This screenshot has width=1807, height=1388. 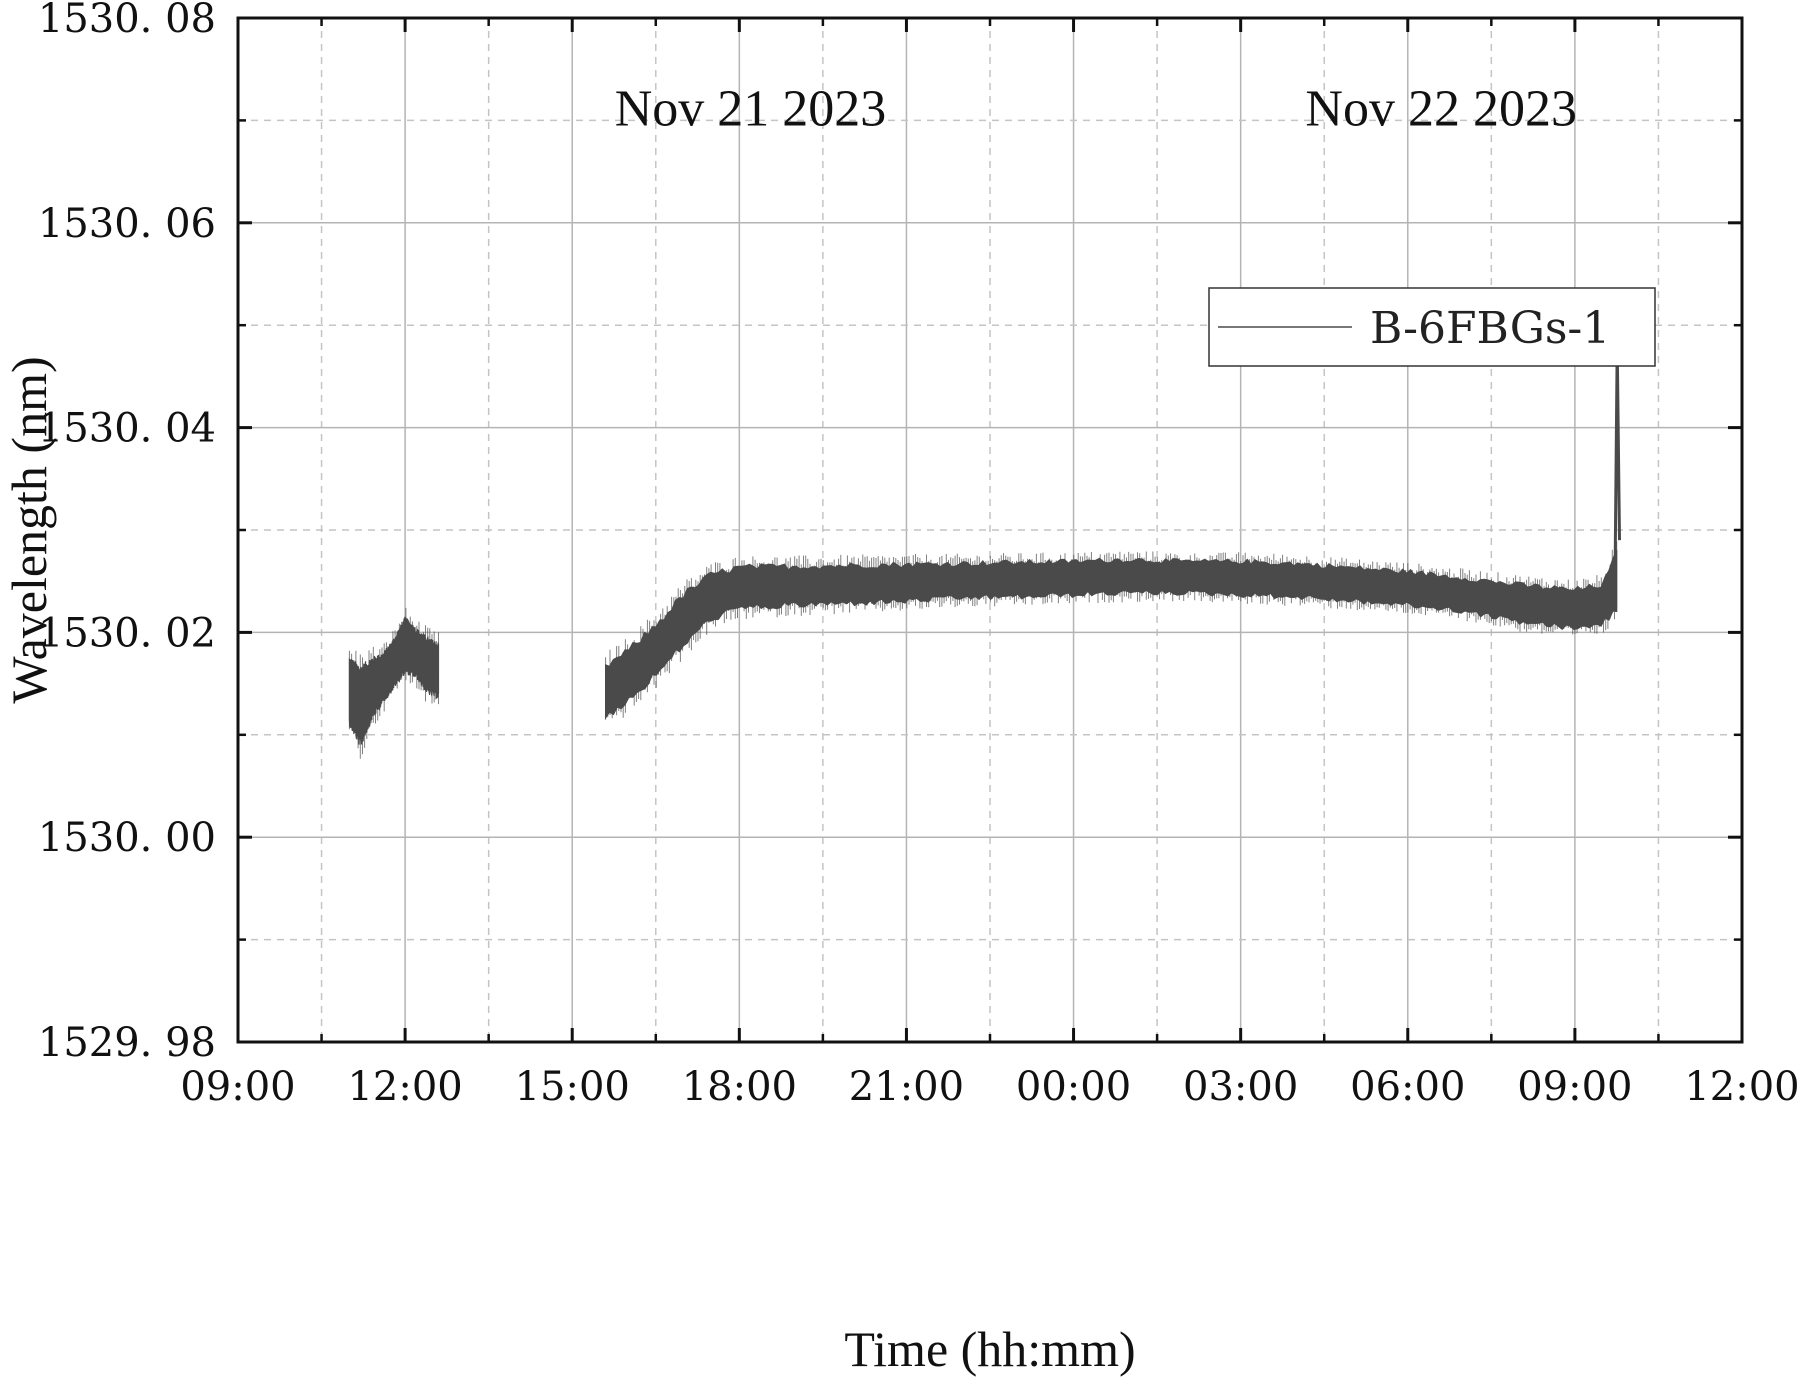 I want to click on series-end-spike, so click(x=1617, y=463).